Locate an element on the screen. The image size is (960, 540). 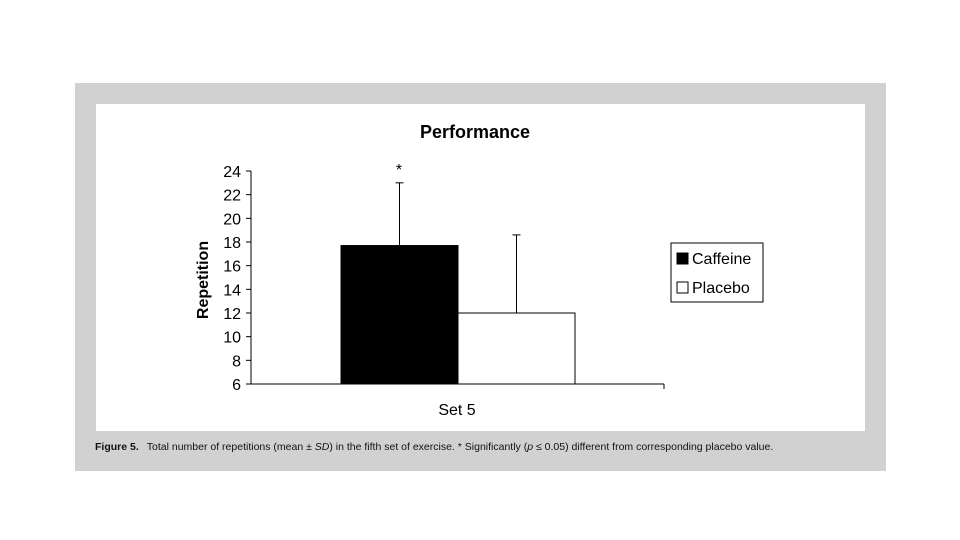
y-tick-label: 16 is located at coordinates (232, 267).